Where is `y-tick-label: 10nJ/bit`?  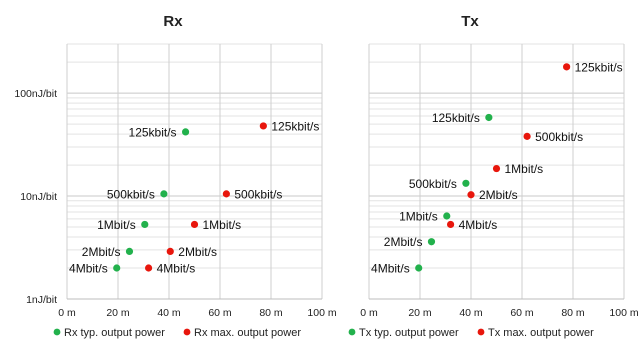
y-tick-label: 10nJ/bit is located at coordinates (38, 197).